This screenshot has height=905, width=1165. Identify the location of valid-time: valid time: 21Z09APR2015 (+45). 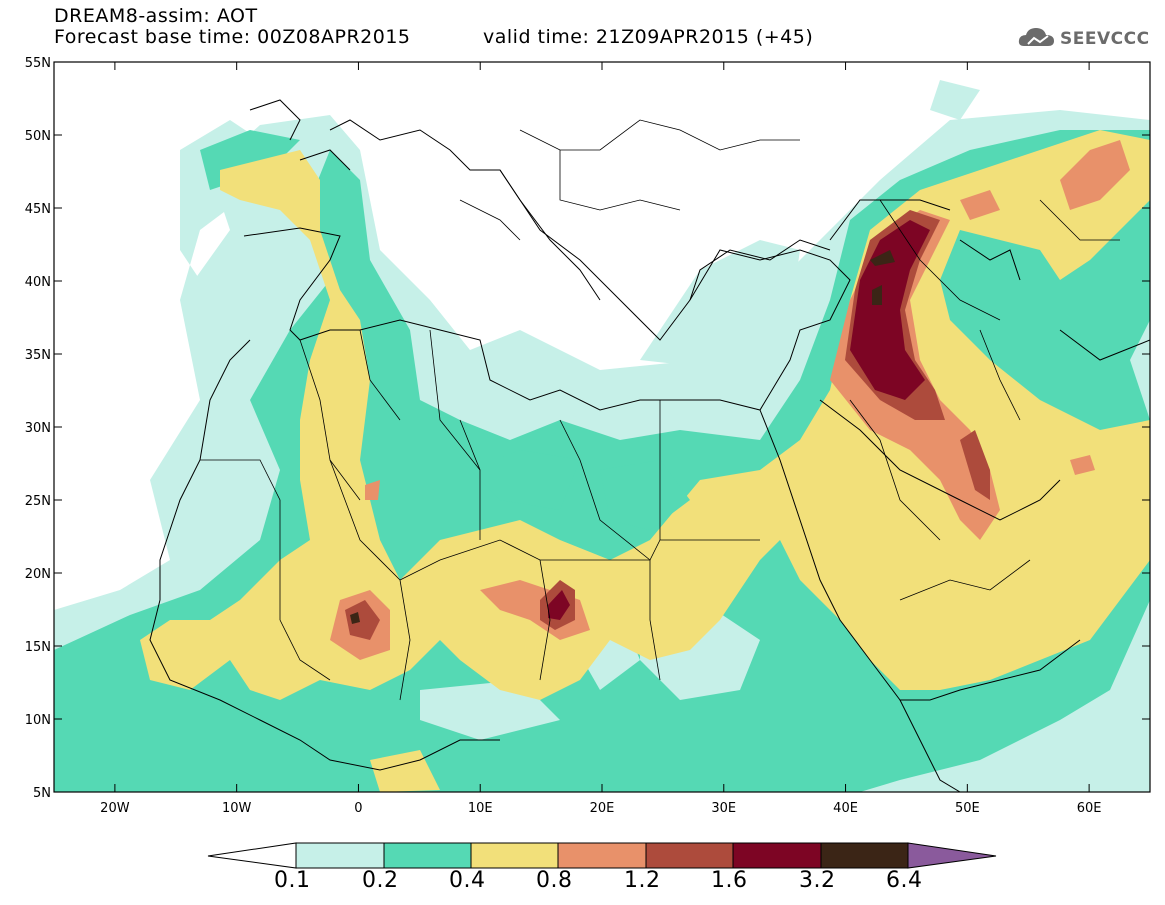
(648, 37).